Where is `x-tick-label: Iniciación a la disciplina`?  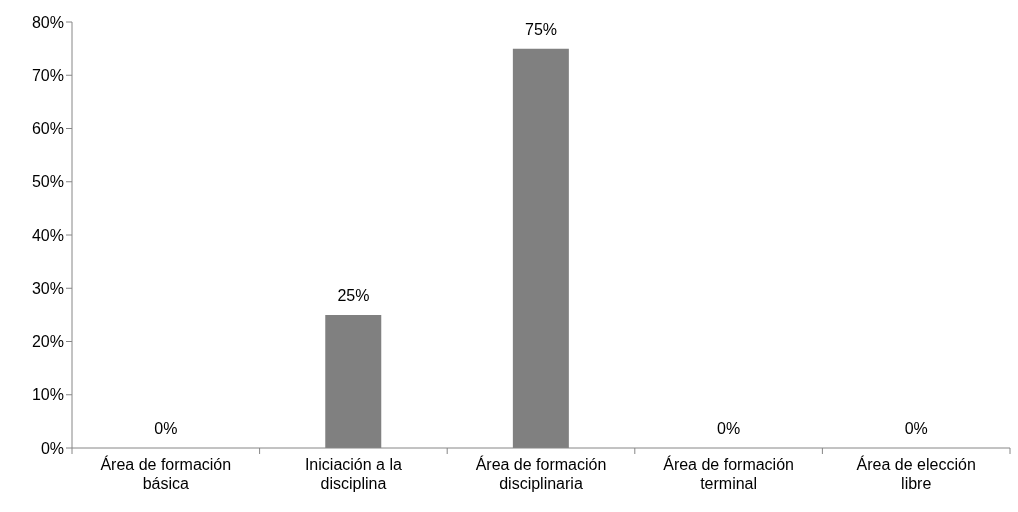 x-tick-label: Iniciación a la disciplina is located at coordinates (353, 474).